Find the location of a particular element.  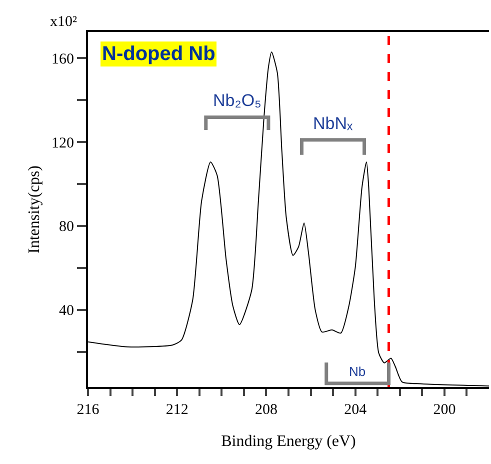

y-axis-title: Intensity(cps) is located at coordinates (34, 210).